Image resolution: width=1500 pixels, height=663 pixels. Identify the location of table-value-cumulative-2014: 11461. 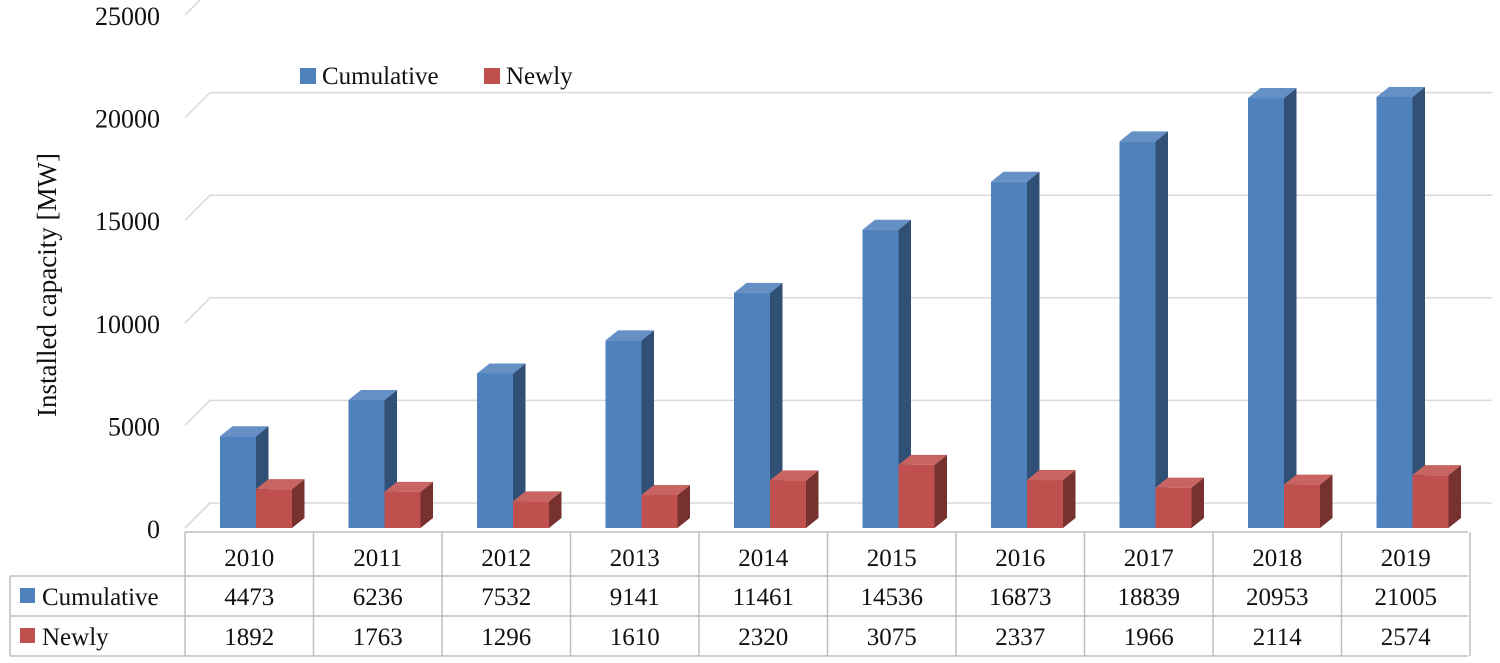
(763, 597).